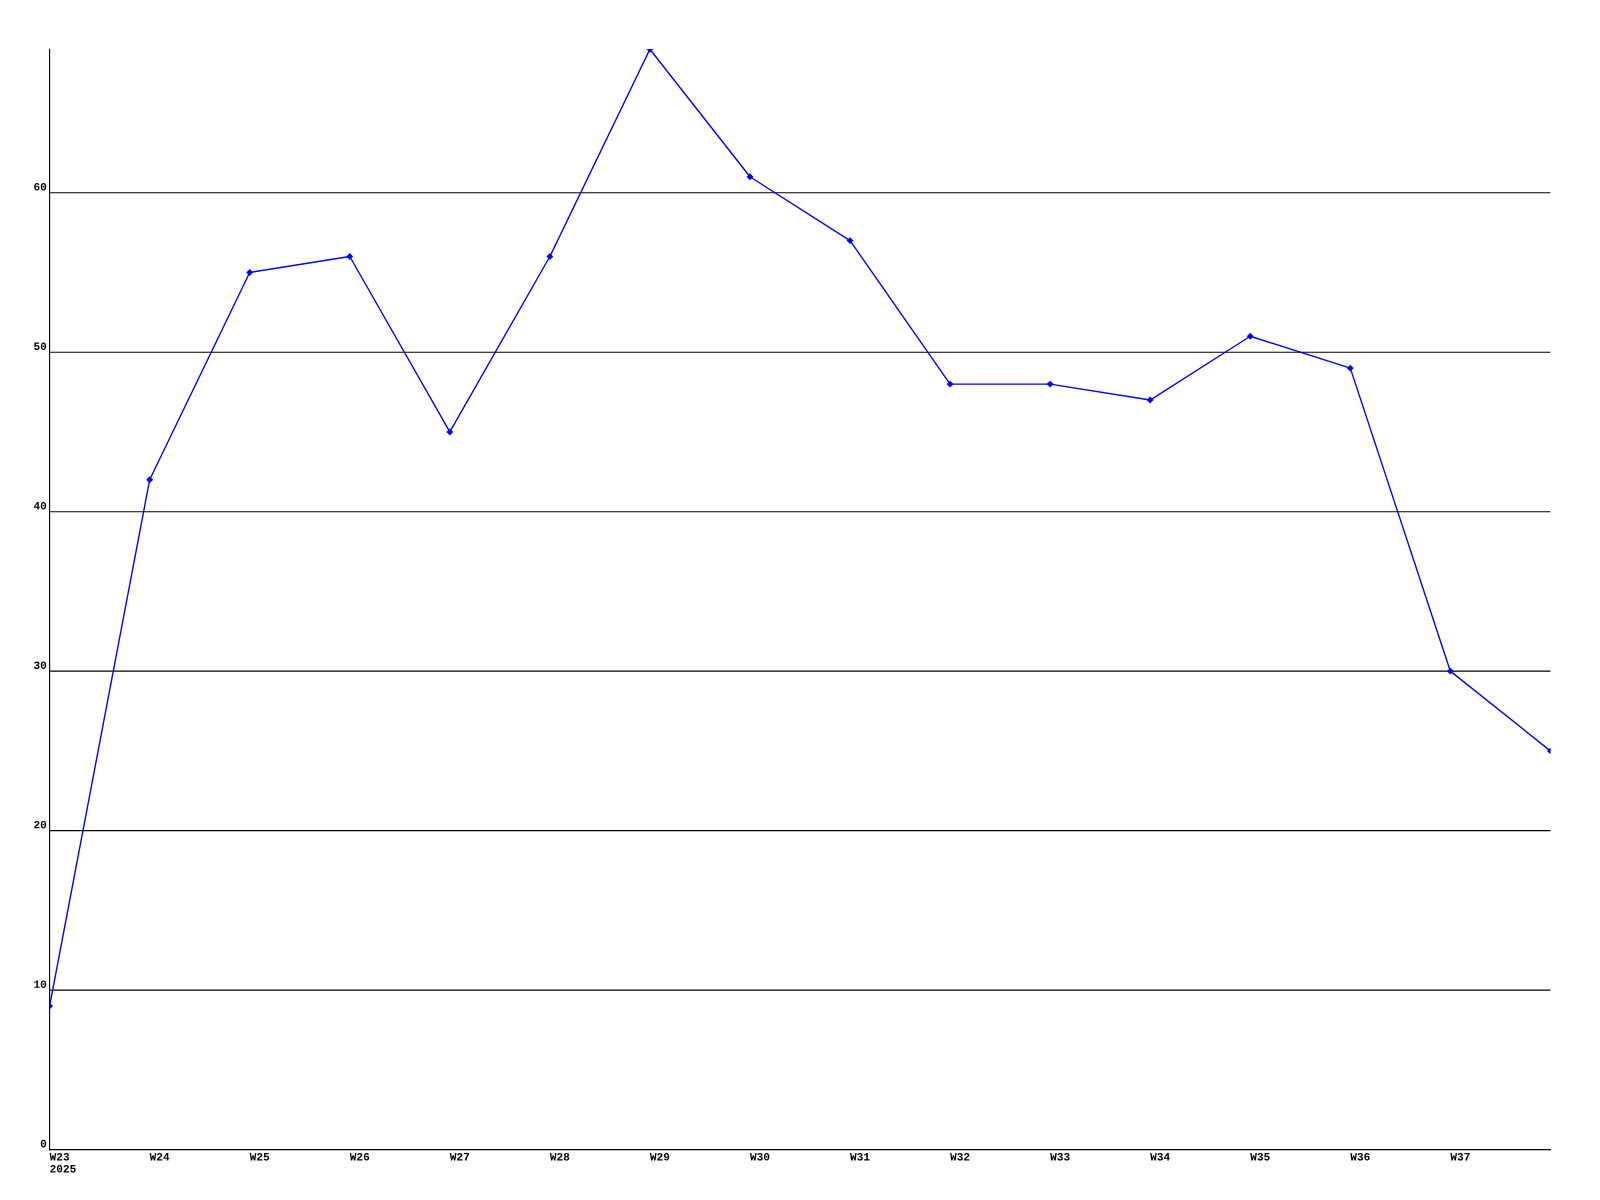 This screenshot has height=1200, width=1600. Describe the element at coordinates (960, 1157) in the screenshot. I see `x-tick-label: W32` at that location.